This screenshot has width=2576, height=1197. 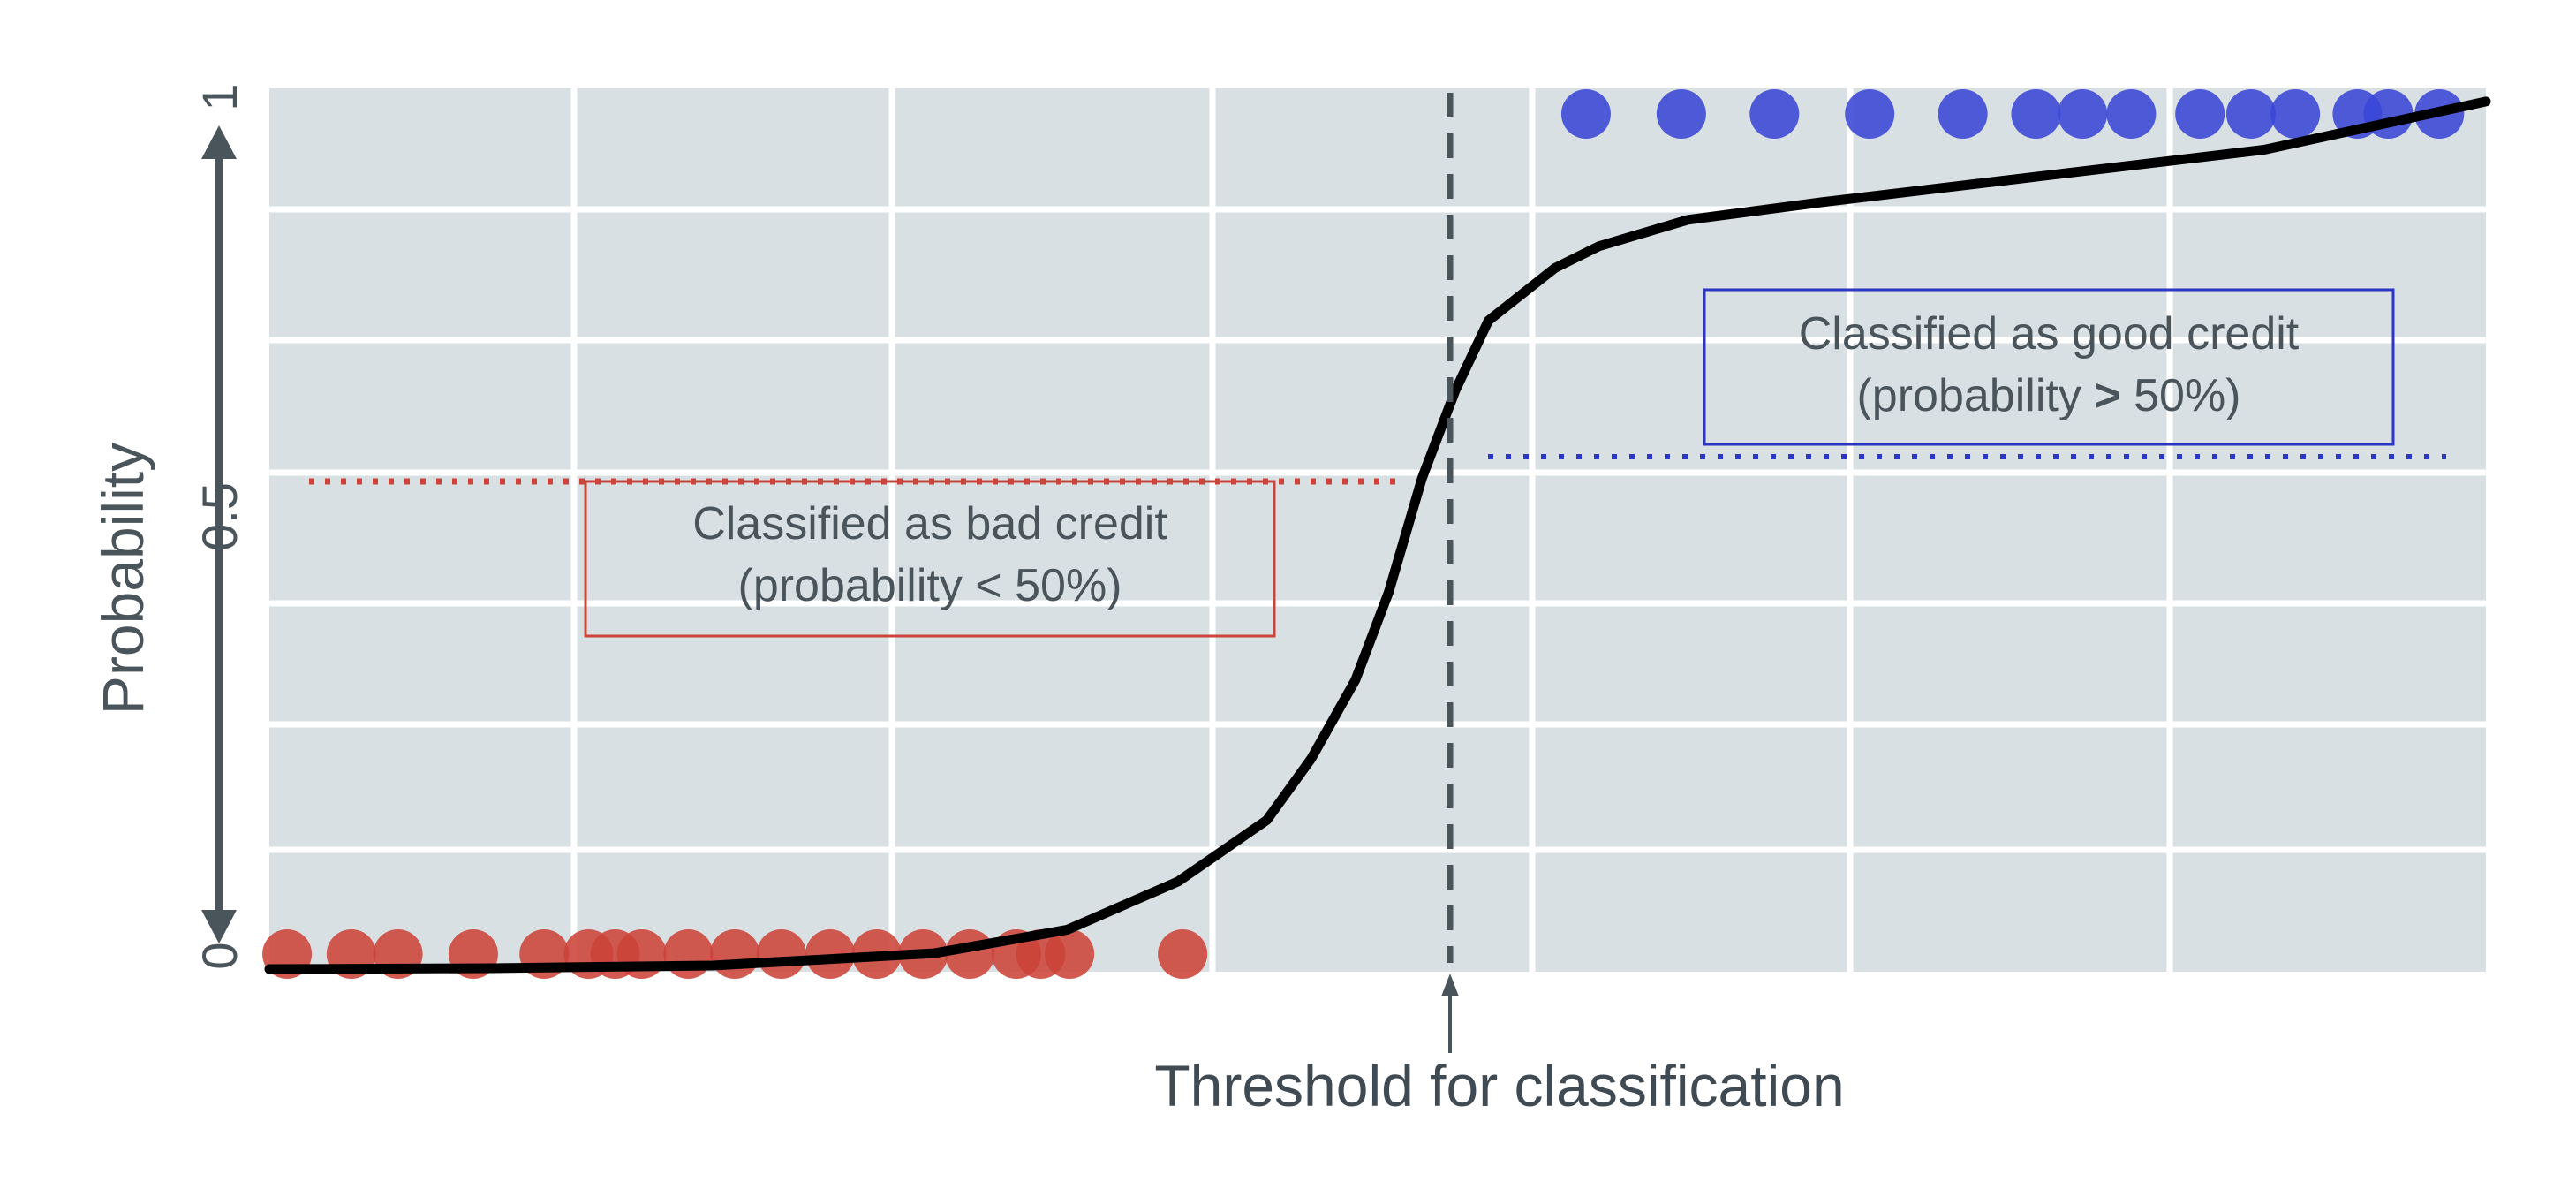 I want to click on threshold-arrow-head, so click(x=1450, y=985).